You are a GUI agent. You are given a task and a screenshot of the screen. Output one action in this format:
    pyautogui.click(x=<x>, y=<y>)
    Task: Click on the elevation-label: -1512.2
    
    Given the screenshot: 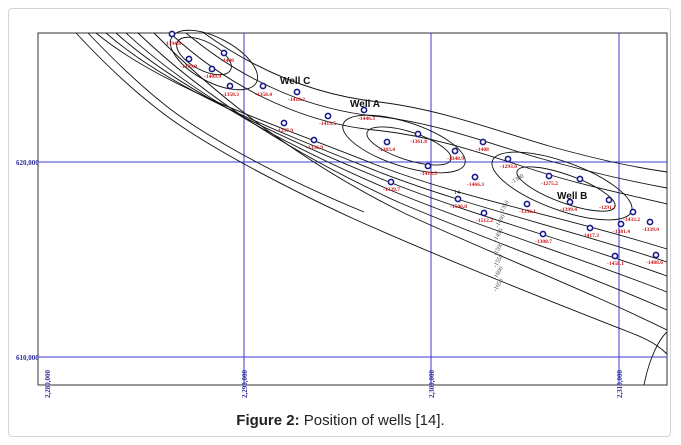 What is the action you would take?
    pyautogui.click(x=484, y=221)
    